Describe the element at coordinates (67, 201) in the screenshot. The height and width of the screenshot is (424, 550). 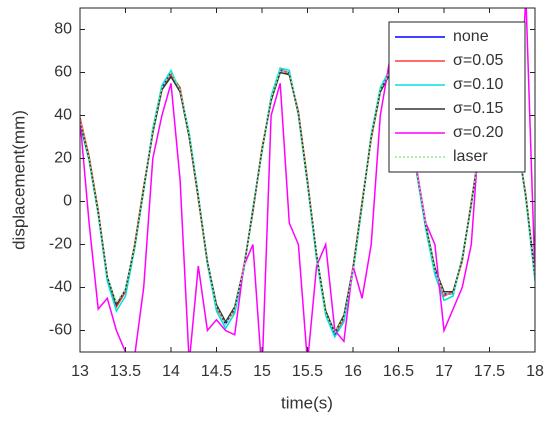
I see `y-tick-label: 0` at that location.